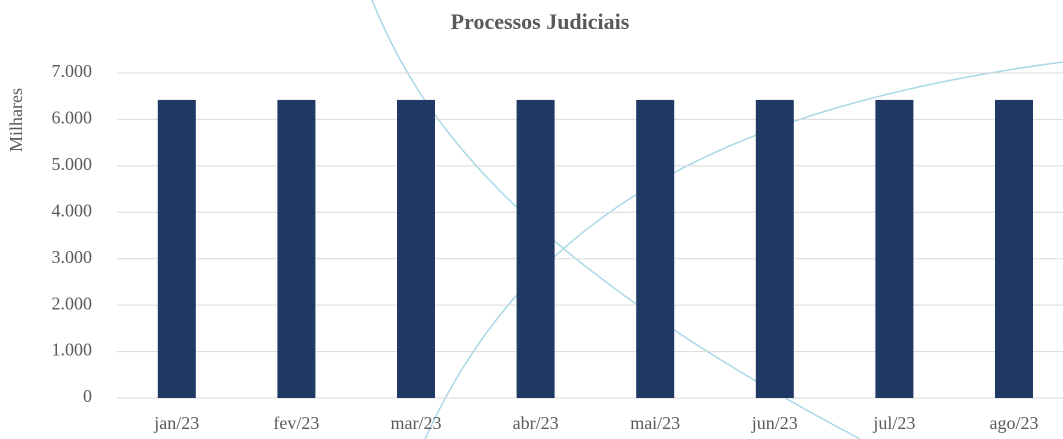 The image size is (1063, 439). What do you see at coordinates (1014, 423) in the screenshot?
I see `x-tick-label: ago/23` at bounding box center [1014, 423].